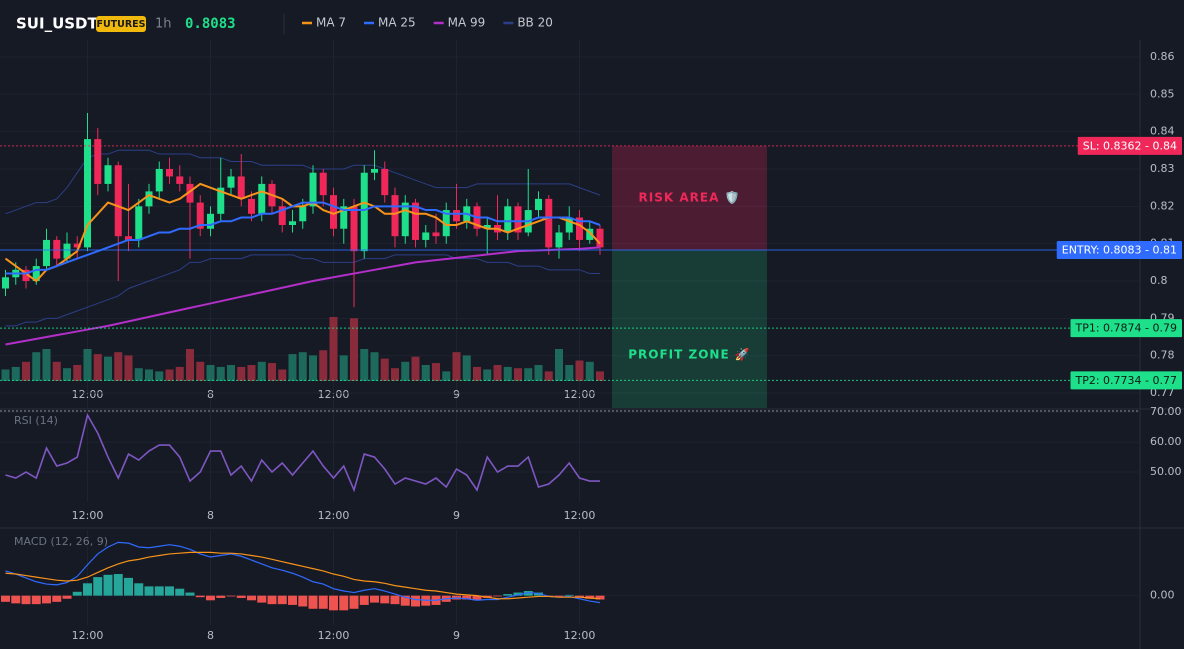  What do you see at coordinates (36, 420) in the screenshot?
I see `pane-label: RSI (14)` at bounding box center [36, 420].